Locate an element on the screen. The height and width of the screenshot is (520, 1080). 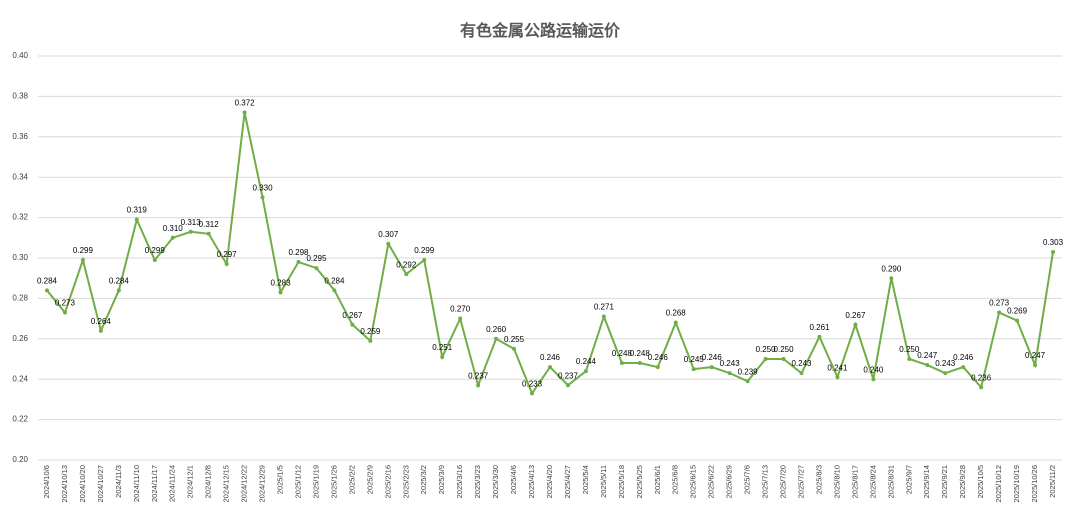
data-label: 0.319 is located at coordinates (137, 210).